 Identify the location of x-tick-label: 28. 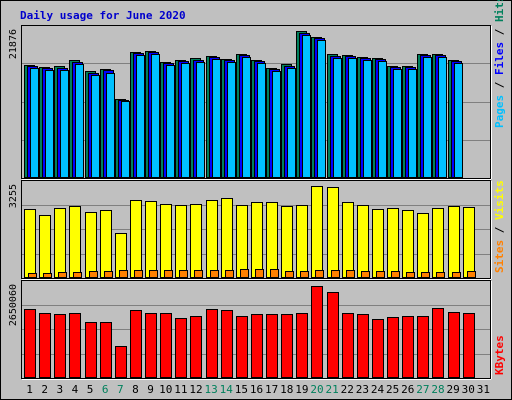
(437, 389).